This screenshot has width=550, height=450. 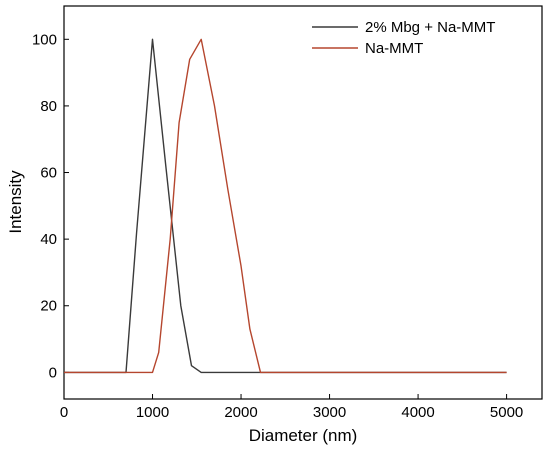 I want to click on y-tick-label: 100, so click(x=44, y=39).